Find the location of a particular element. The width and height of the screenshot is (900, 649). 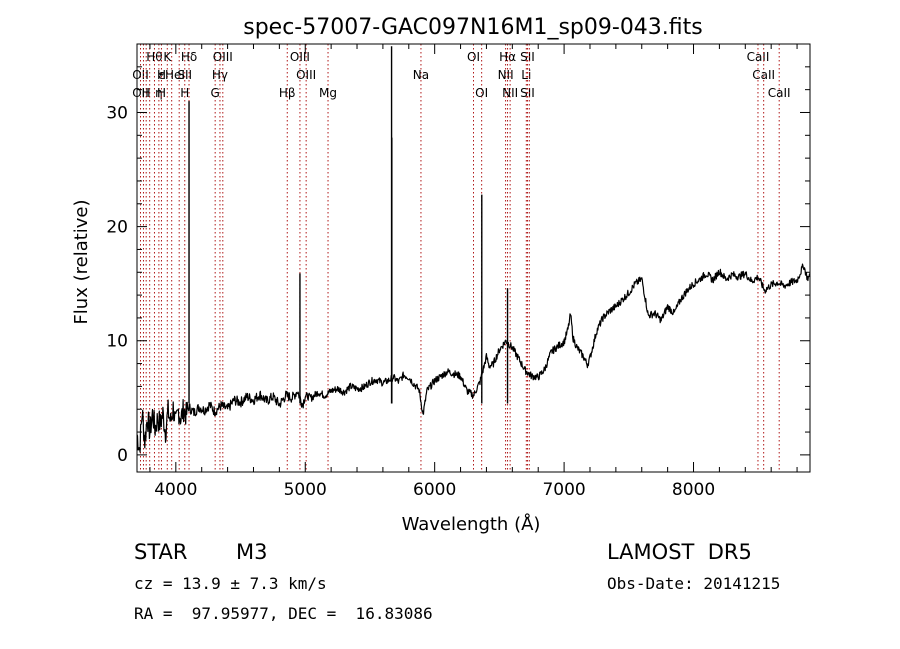

y-axis-label: Flux (relative) is located at coordinates (81, 261).